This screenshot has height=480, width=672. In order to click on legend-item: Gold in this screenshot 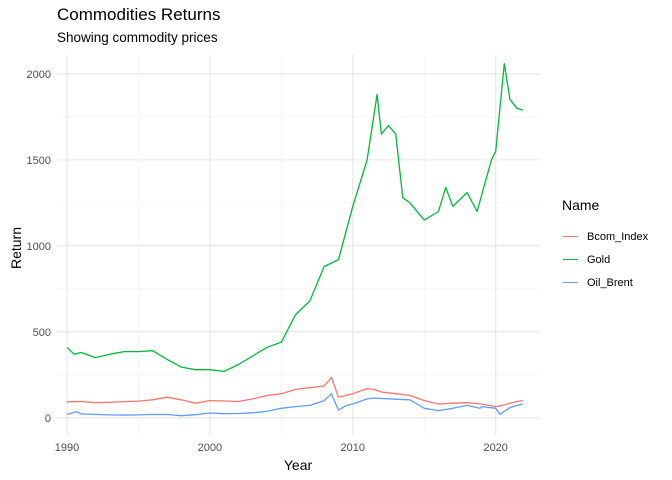, I will do `click(605, 259)`.